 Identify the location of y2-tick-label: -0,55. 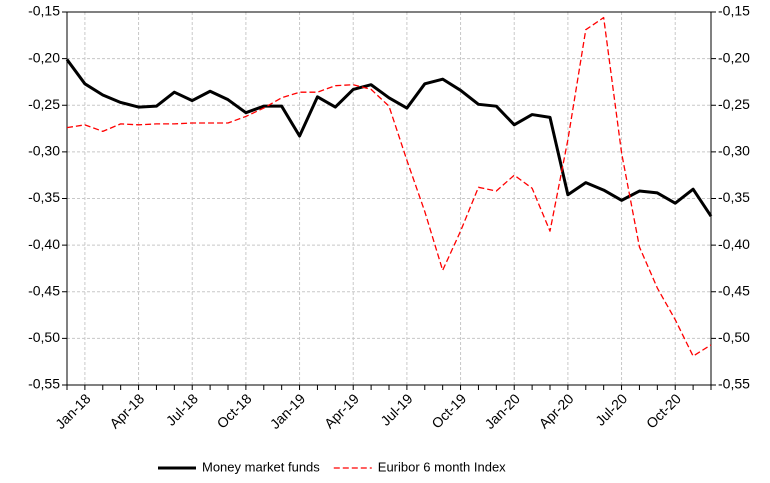
(734, 384).